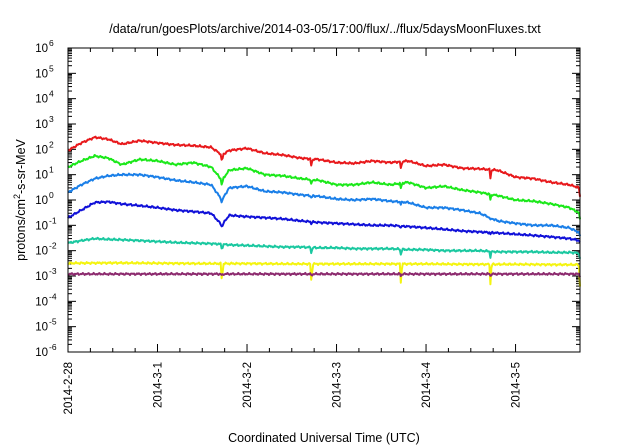  What do you see at coordinates (53, 246) in the screenshot?
I see `y-tick-exponent: -2` at bounding box center [53, 246].